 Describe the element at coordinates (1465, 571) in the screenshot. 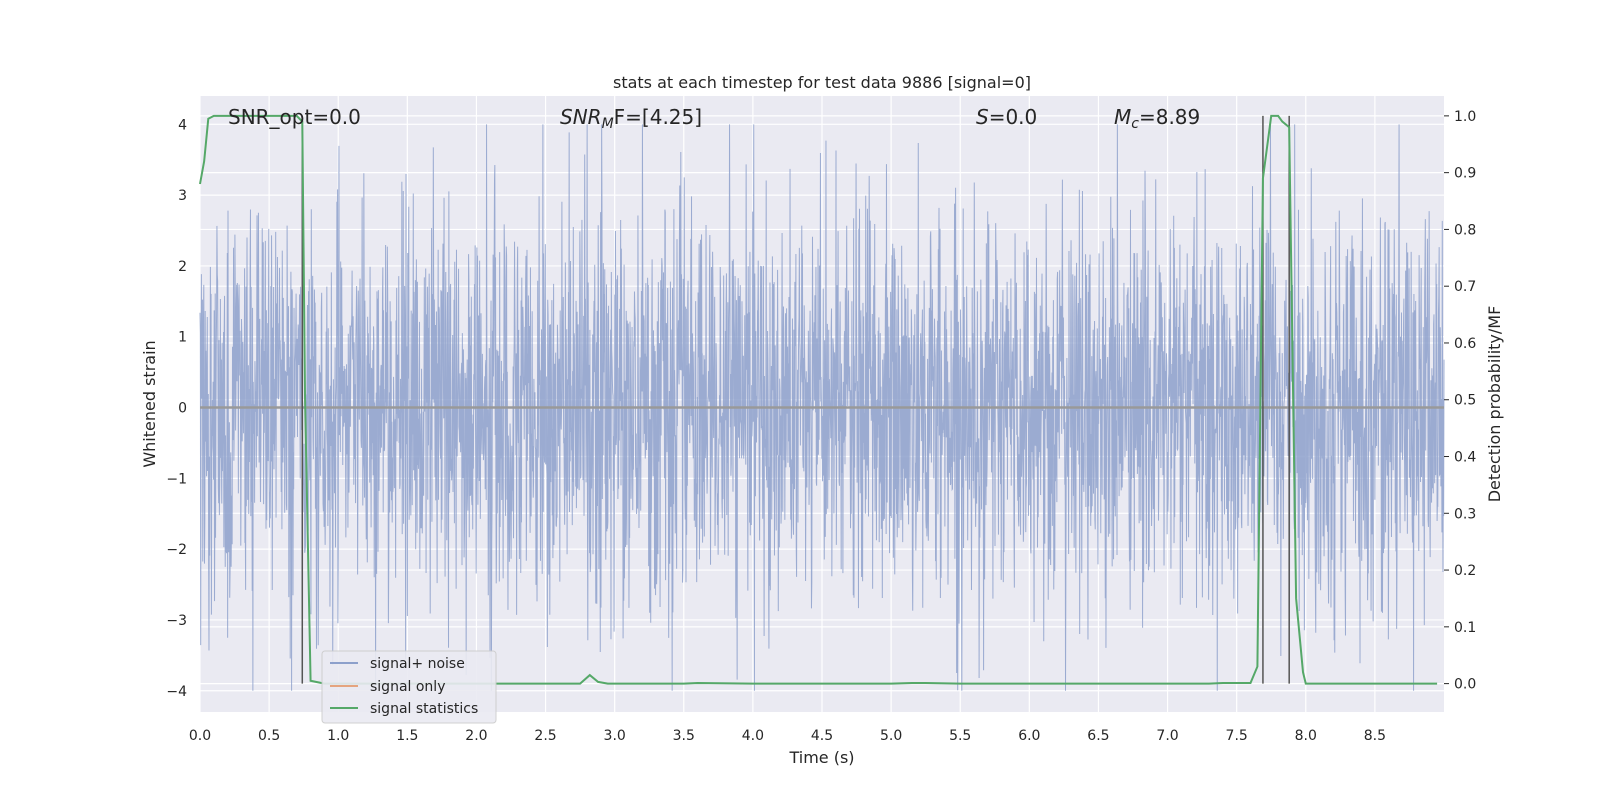

I see `y-right-tick-label: 0.2` at that location.